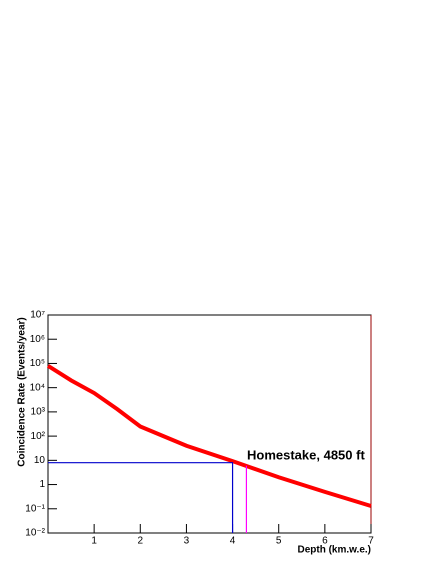 This screenshot has height=564, width=436. Describe the element at coordinates (371, 541) in the screenshot. I see `x-tick-label: 7` at that location.